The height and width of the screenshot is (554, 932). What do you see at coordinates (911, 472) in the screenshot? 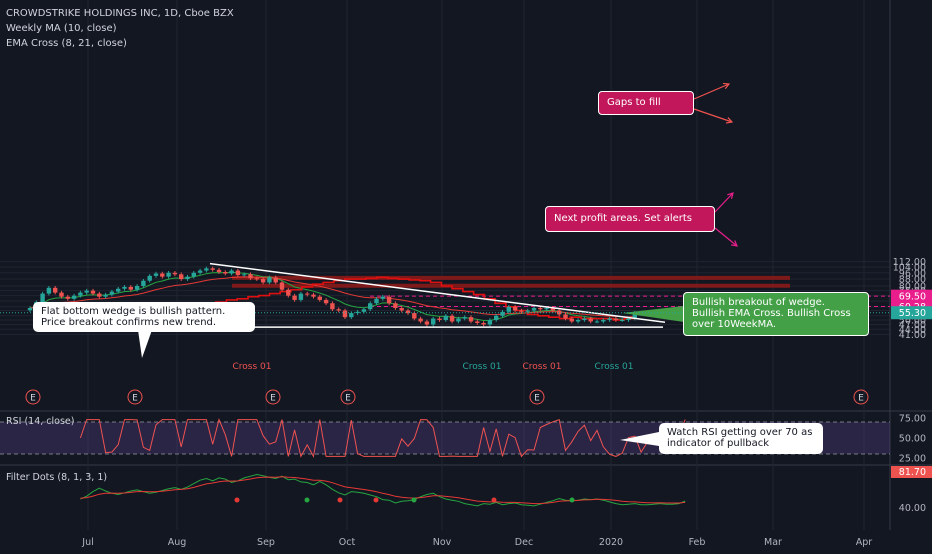
I see `dots-price-badge` at bounding box center [911, 472].